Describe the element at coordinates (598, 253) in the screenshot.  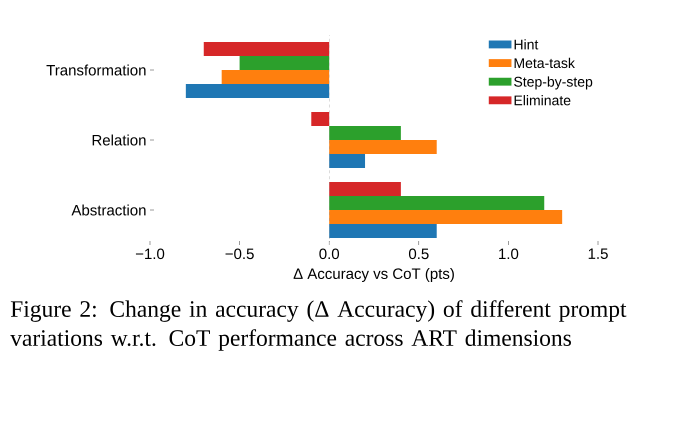
I see `x-tick-label: 1.5` at that location.